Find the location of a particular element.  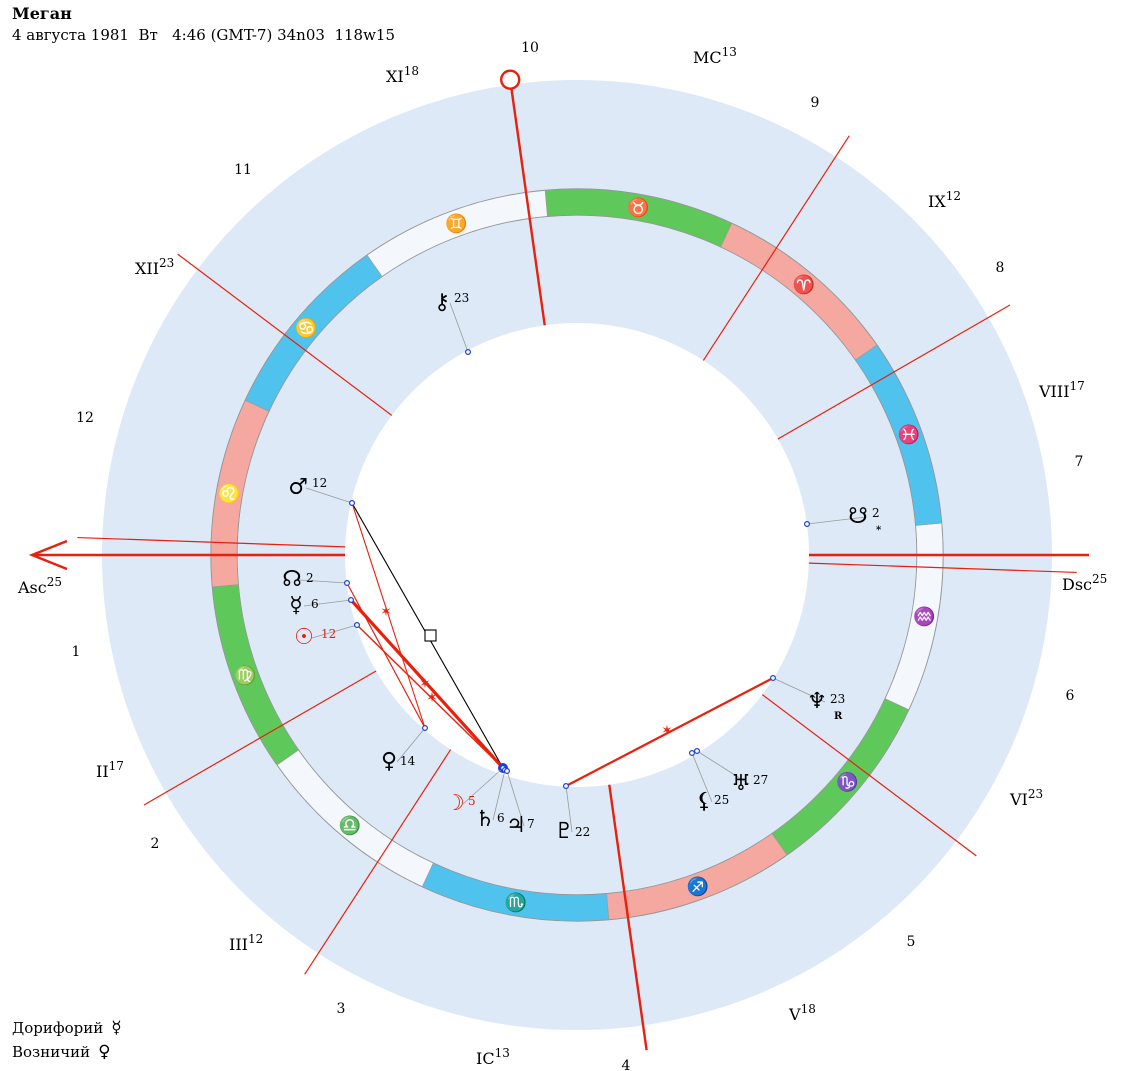

cusp-line-c12 is located at coordinates (211, 542).